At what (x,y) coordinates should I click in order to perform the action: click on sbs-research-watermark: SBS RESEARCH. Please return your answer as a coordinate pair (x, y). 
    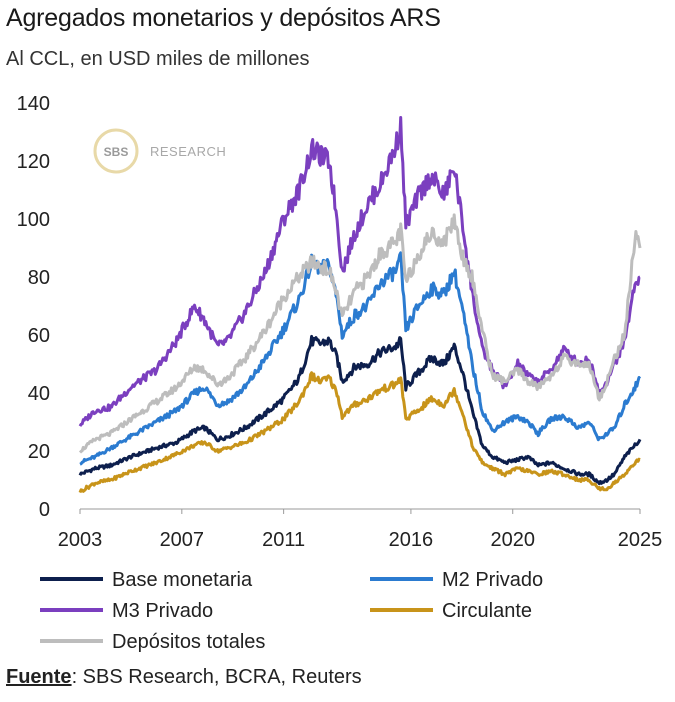
    Looking at the image, I should click on (159, 151).